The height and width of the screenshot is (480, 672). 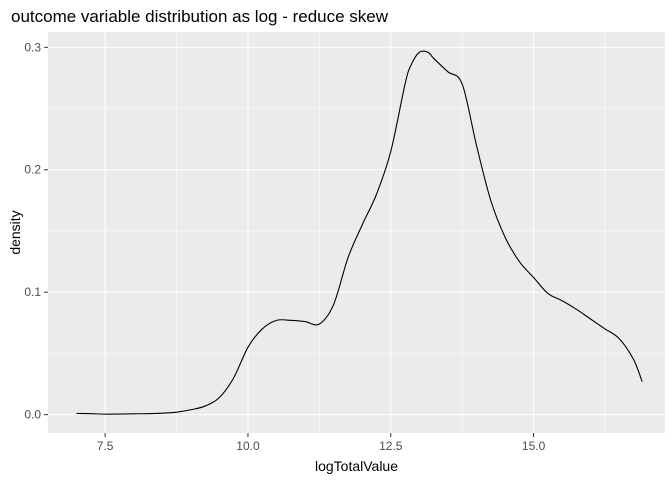 What do you see at coordinates (105, 446) in the screenshot?
I see `x-tick-label: 7.5` at bounding box center [105, 446].